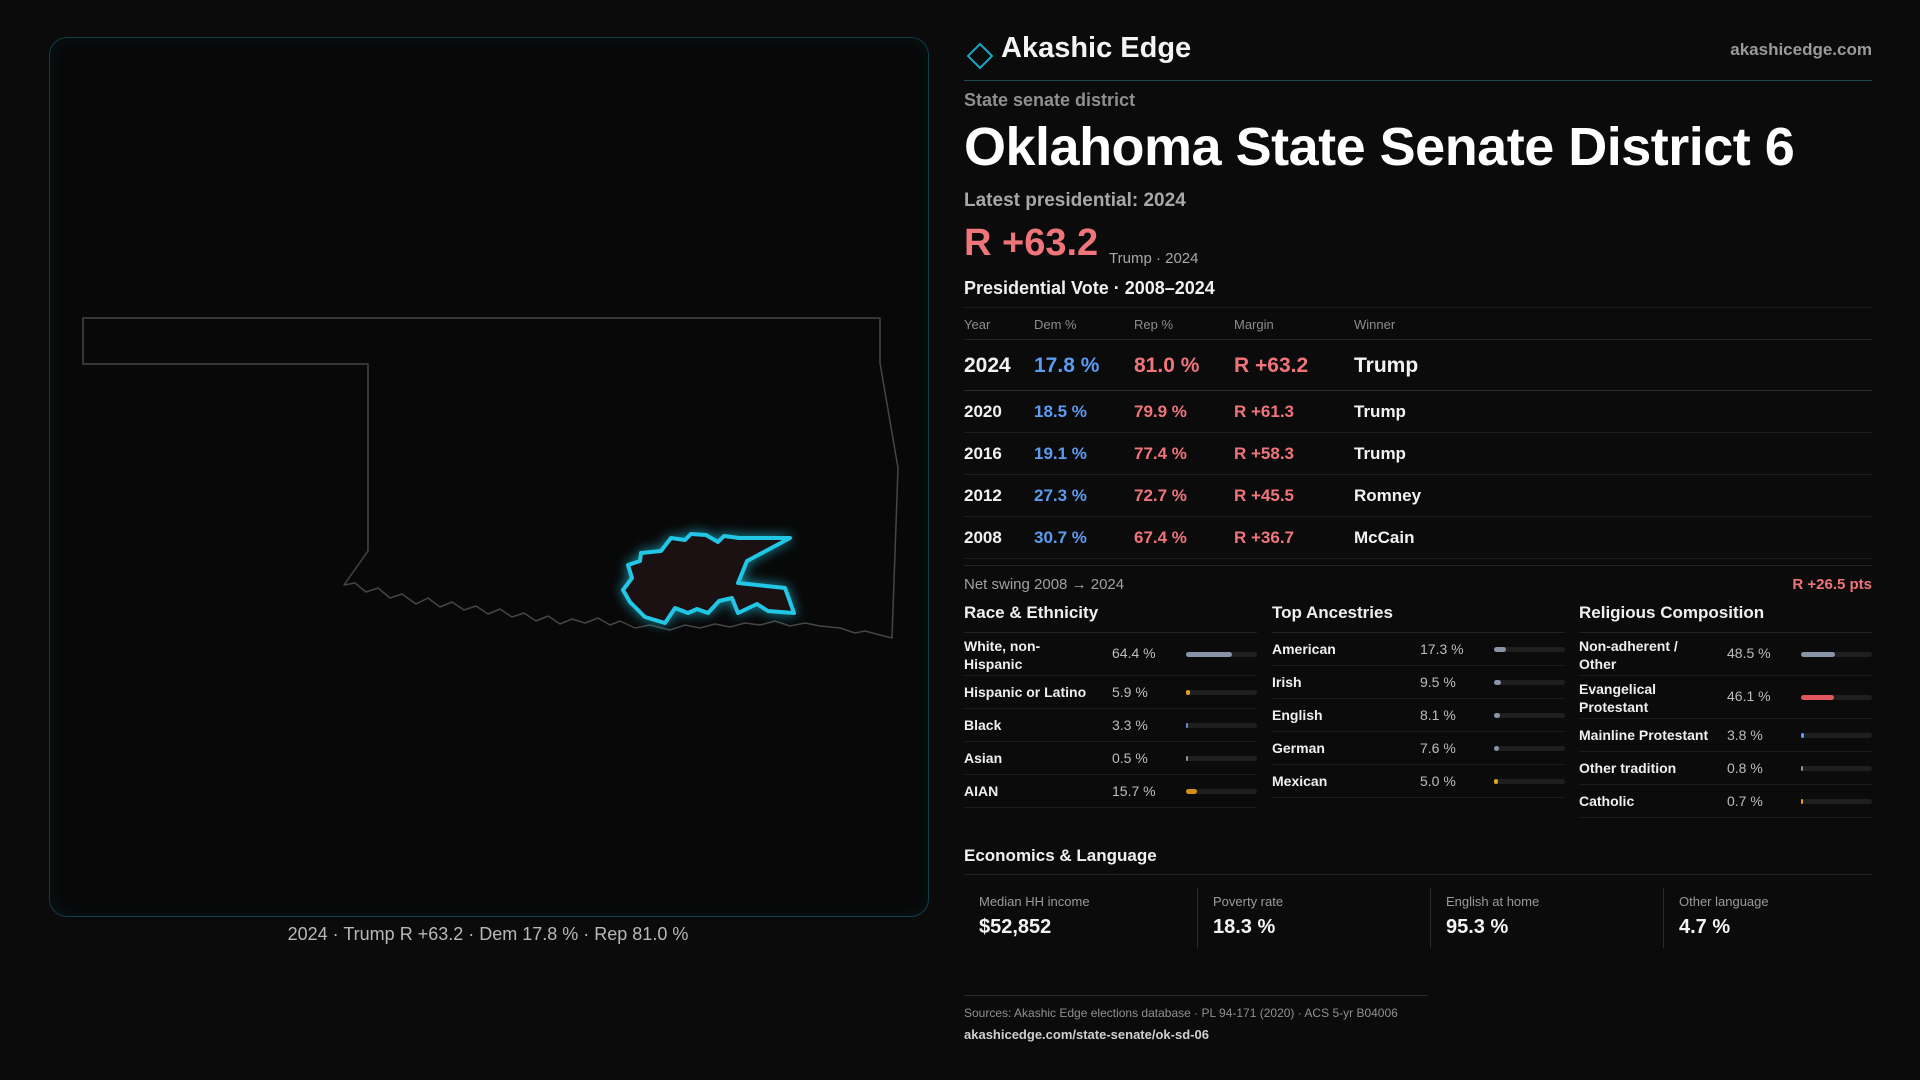  What do you see at coordinates (1384, 537) in the screenshot?
I see `row-winner: McCain` at bounding box center [1384, 537].